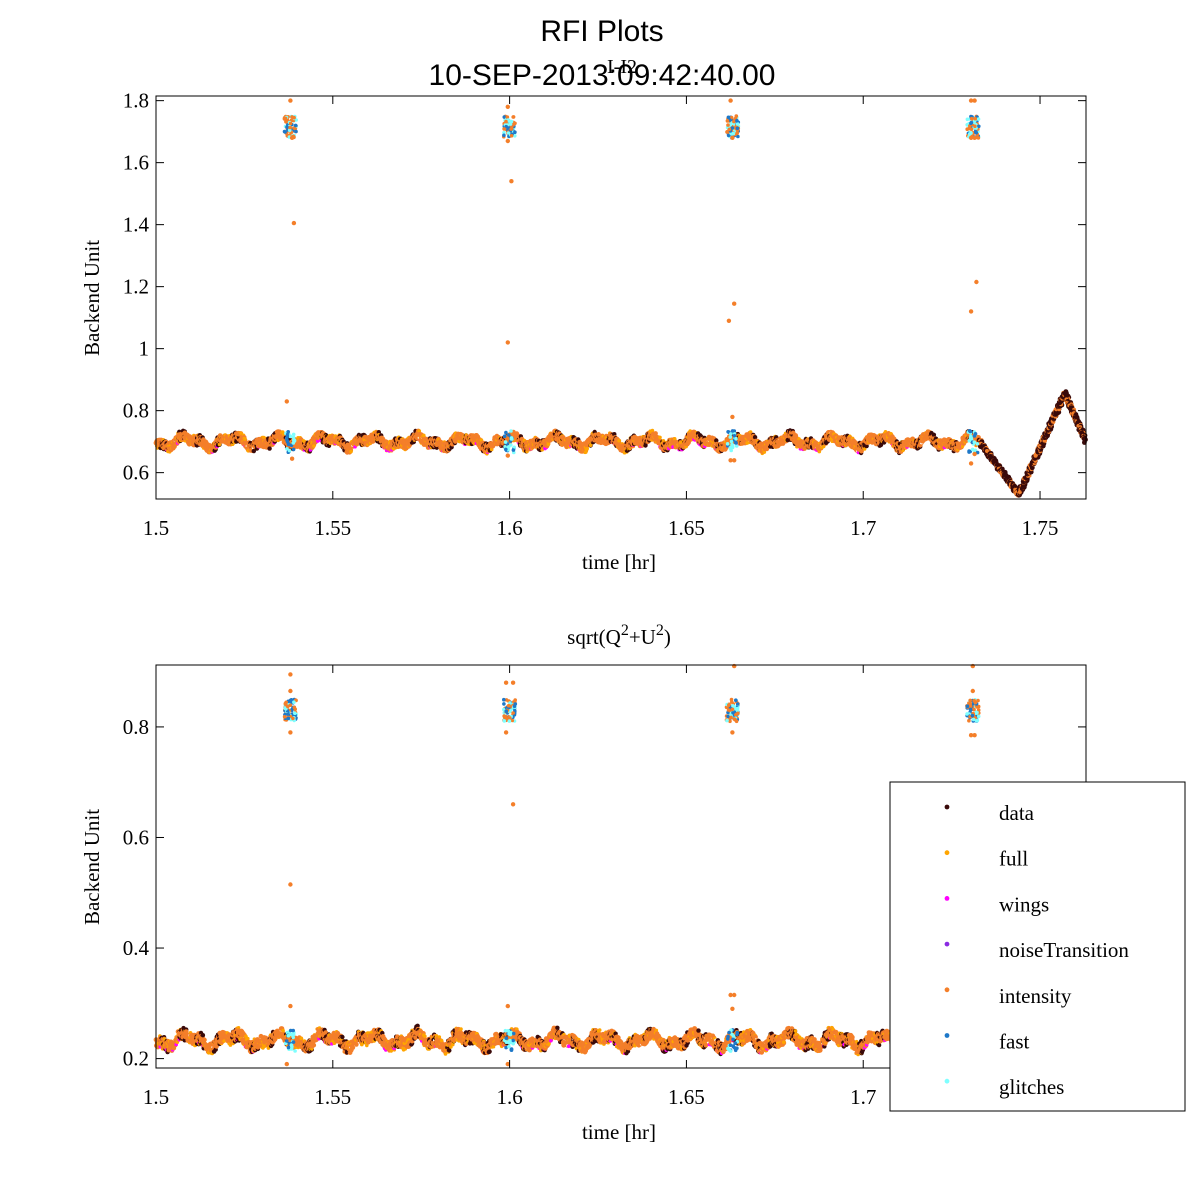  Describe the element at coordinates (622, 67) in the screenshot. I see `plot-intensity-title: I-I2` at that location.